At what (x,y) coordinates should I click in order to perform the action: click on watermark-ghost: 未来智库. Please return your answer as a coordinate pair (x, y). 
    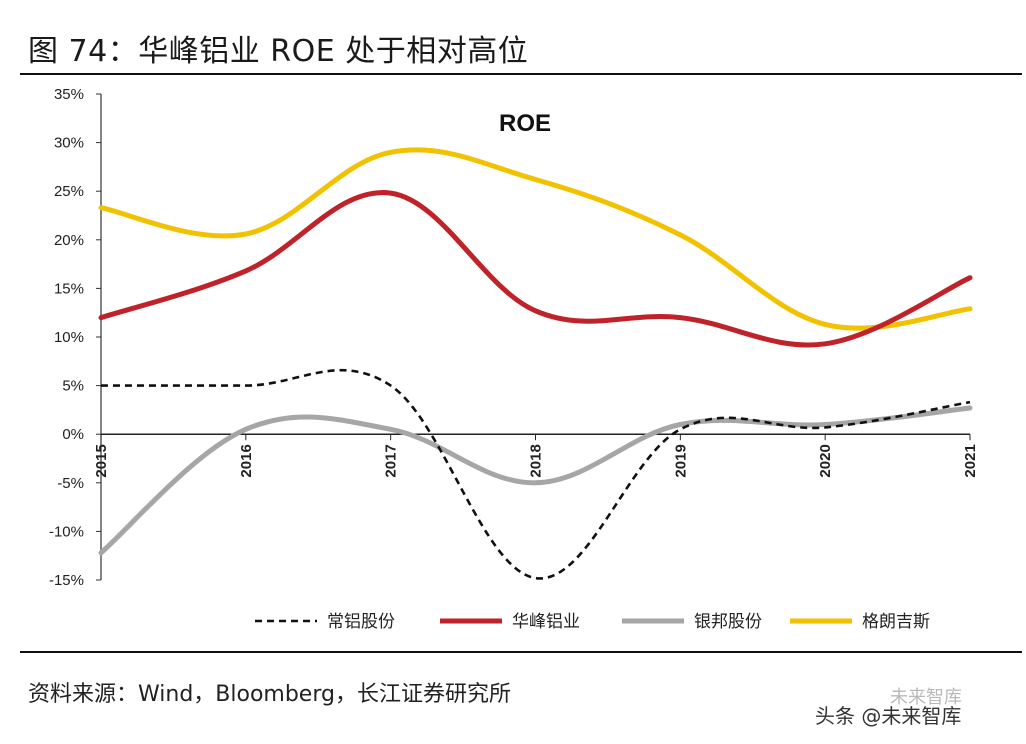
    Looking at the image, I should click on (926, 697).